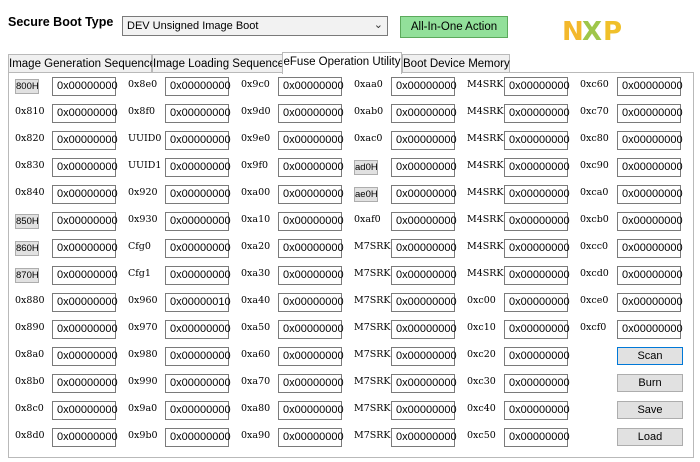 The height and width of the screenshot is (462, 700). I want to click on fuse-address-label: 0xa30, so click(256, 273).